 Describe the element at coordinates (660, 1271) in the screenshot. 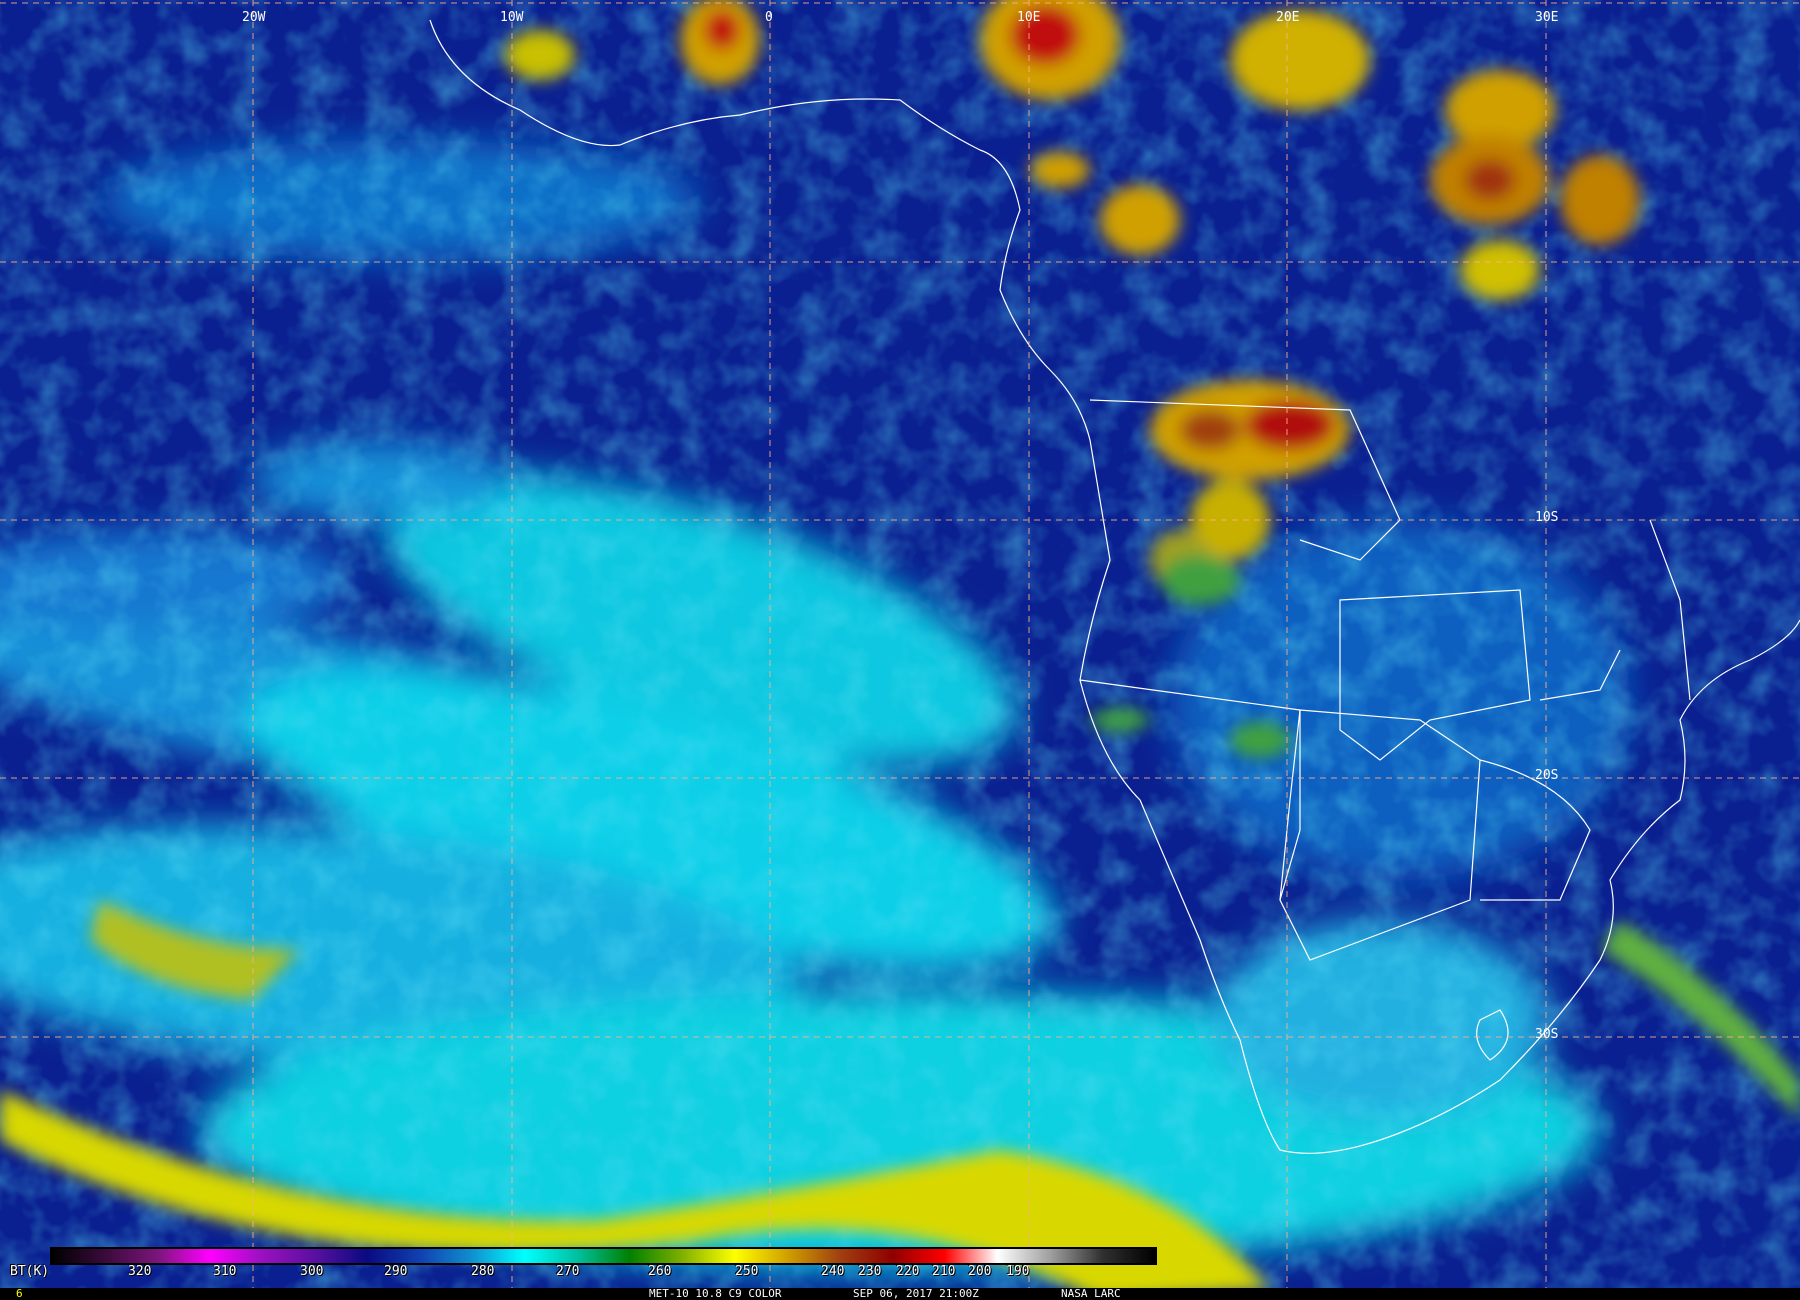

I see `colorbar-tick-label: 260` at that location.